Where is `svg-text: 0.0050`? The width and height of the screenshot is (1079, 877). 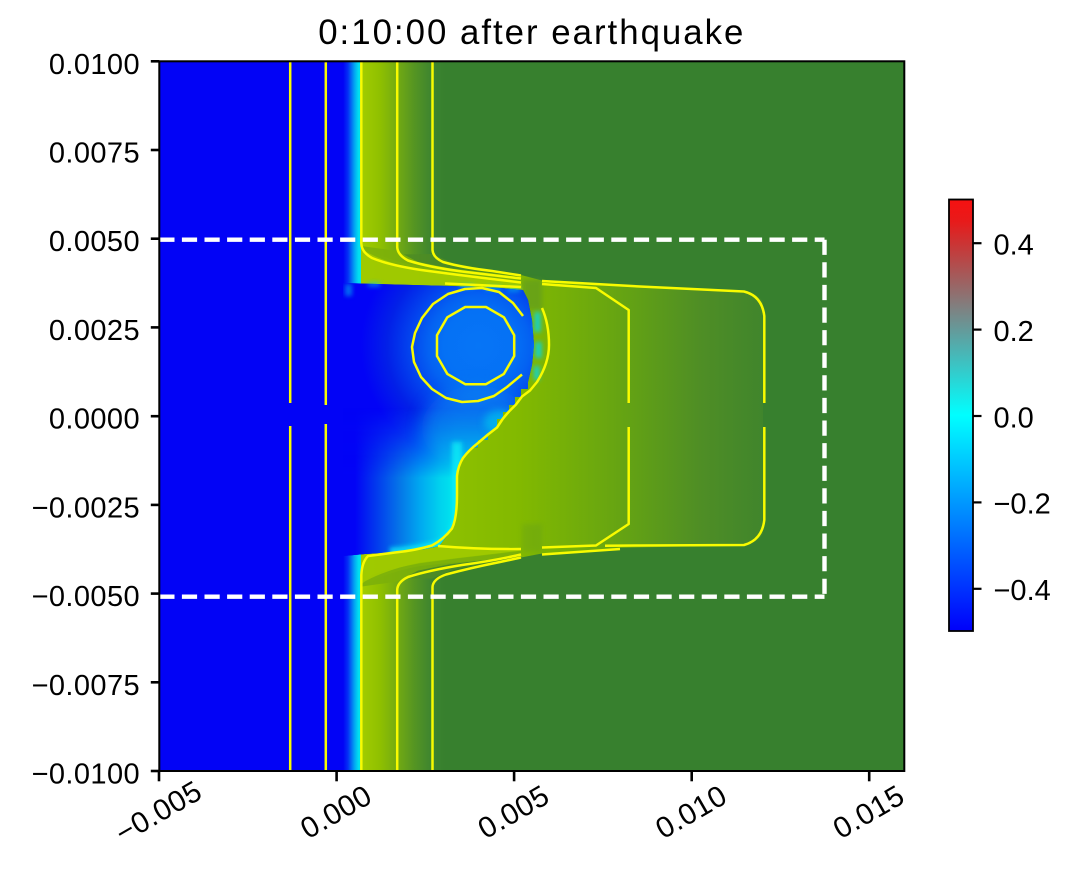 svg-text: 0.0050 is located at coordinates (94, 242).